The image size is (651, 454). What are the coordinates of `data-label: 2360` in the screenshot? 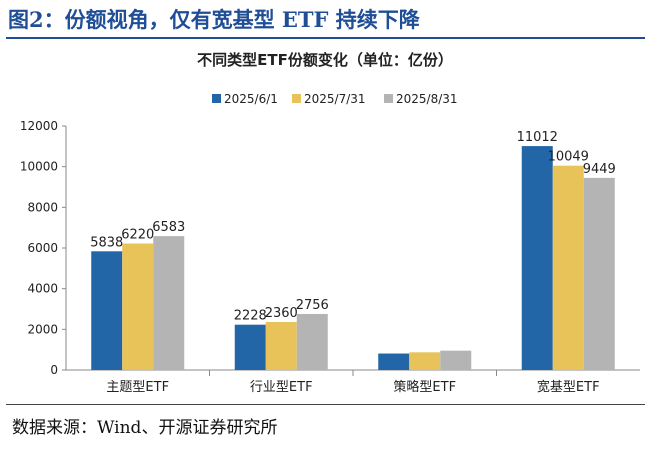 It's located at (281, 313).